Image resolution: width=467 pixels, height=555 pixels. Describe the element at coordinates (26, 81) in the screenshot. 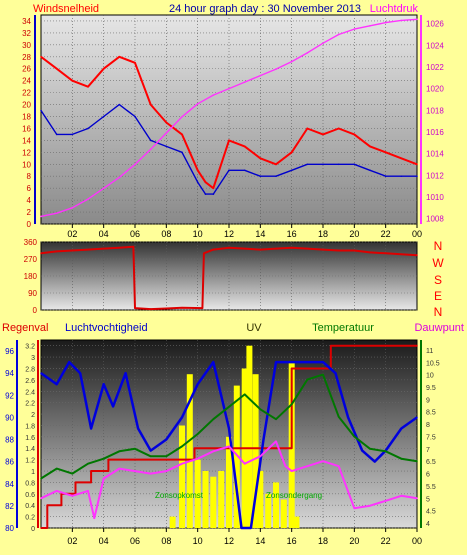

I see `y-tick-label: 24` at that location.